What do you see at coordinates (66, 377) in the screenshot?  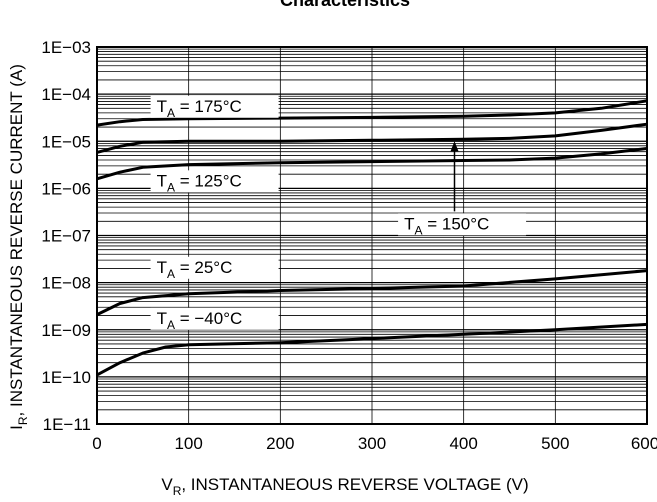 I see `y-tick-label: 1E−10` at bounding box center [66, 377].